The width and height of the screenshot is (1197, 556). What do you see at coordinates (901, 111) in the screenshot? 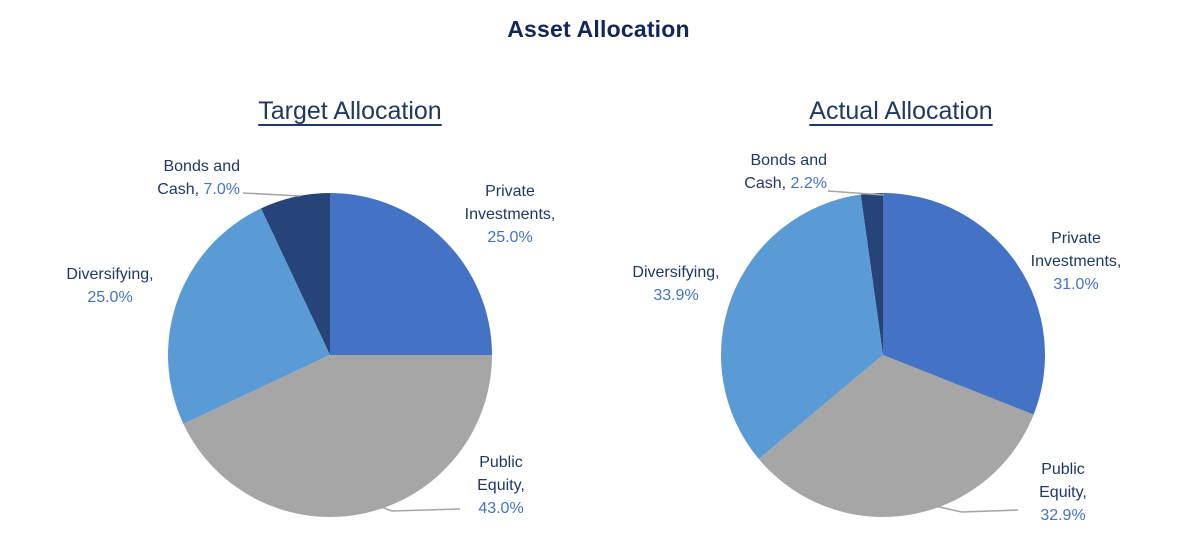
I see `chart-subtitle-actual: Actual Allocation` at bounding box center [901, 111].